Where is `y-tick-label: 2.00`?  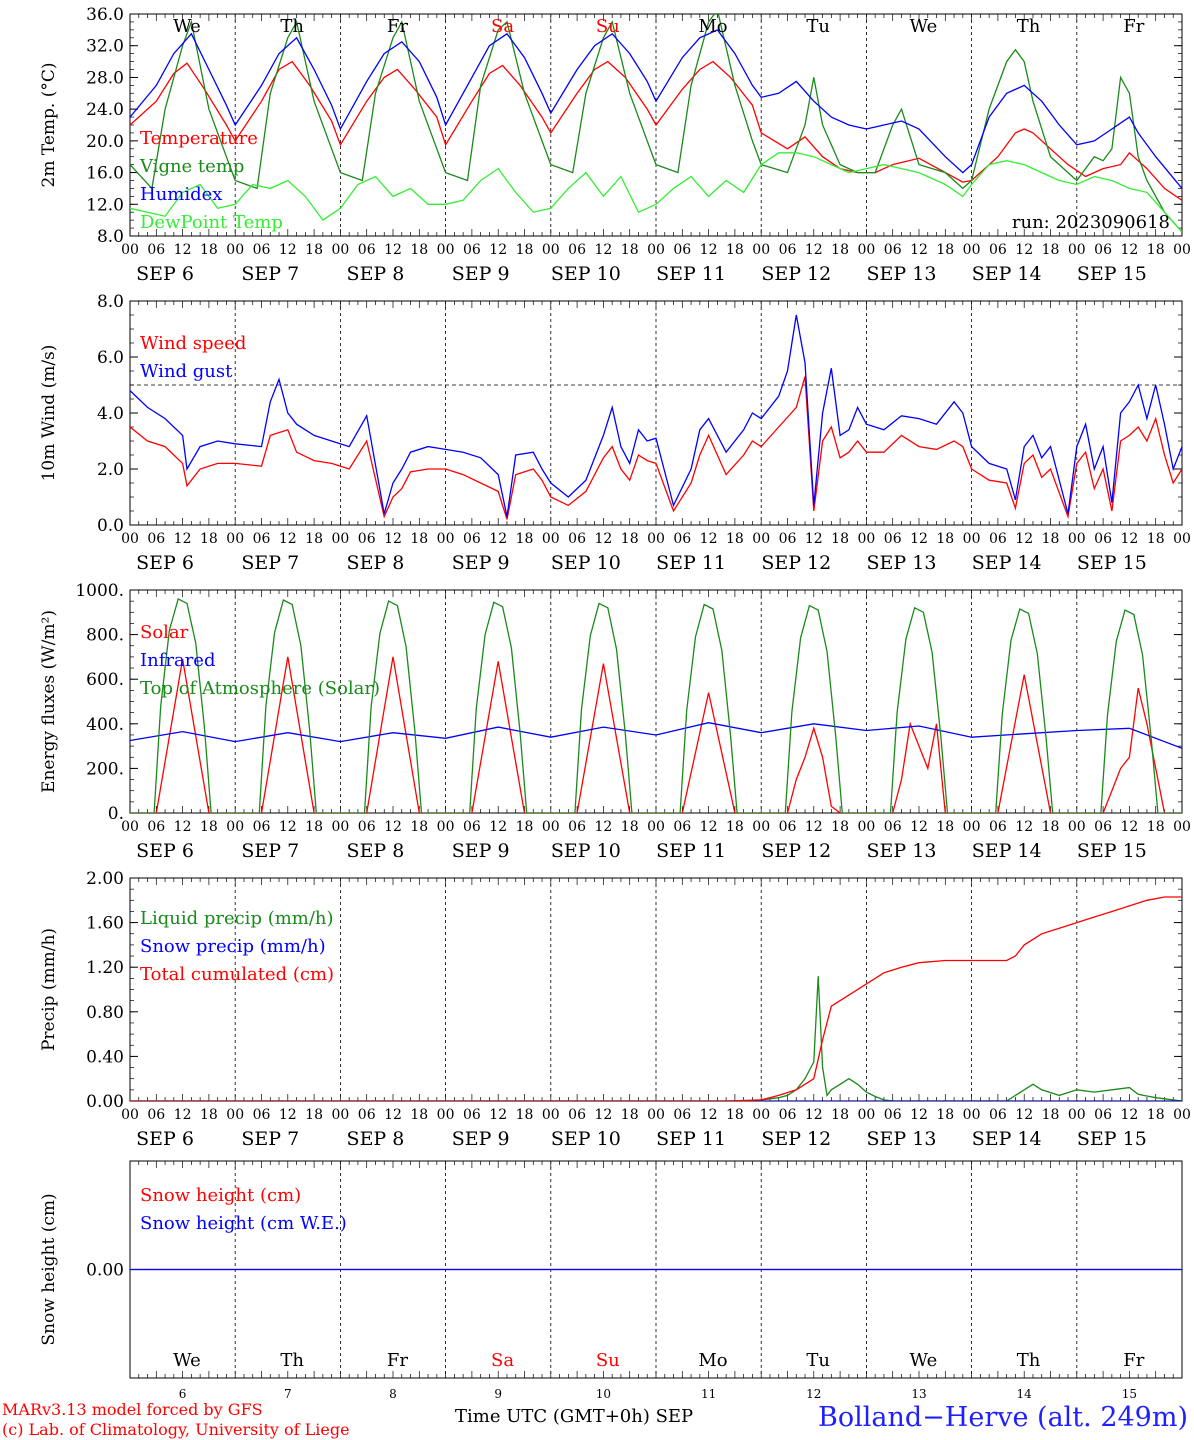
y-tick-label: 2.00 is located at coordinates (105, 879).